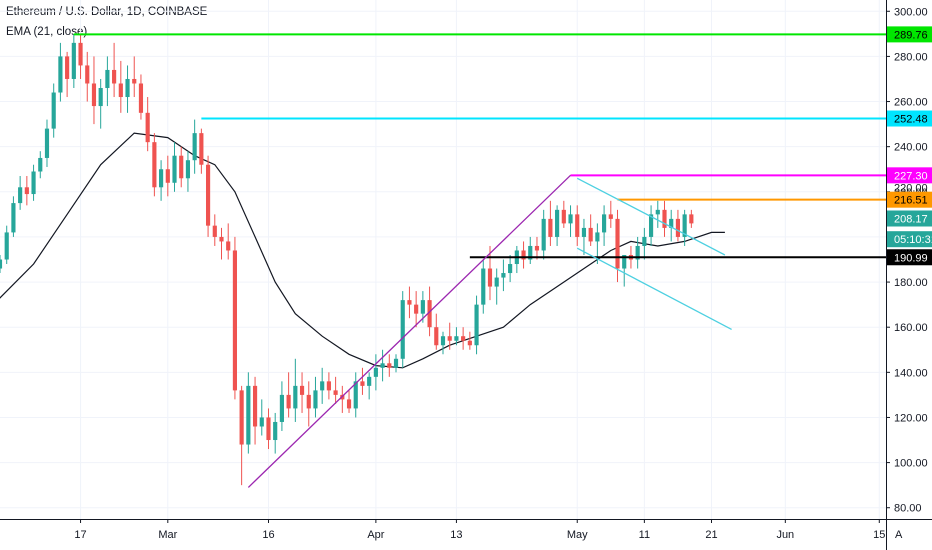 The image size is (932, 550). Describe the element at coordinates (456, 535) in the screenshot. I see `time-tick-label: 13` at that location.